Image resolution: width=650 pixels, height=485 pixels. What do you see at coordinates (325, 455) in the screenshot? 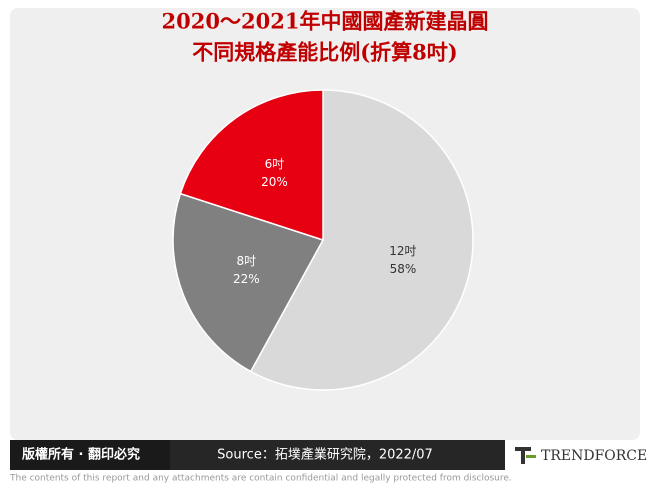
I see `source: Source：拓墣產業研究院，2022/07` at bounding box center [325, 455].